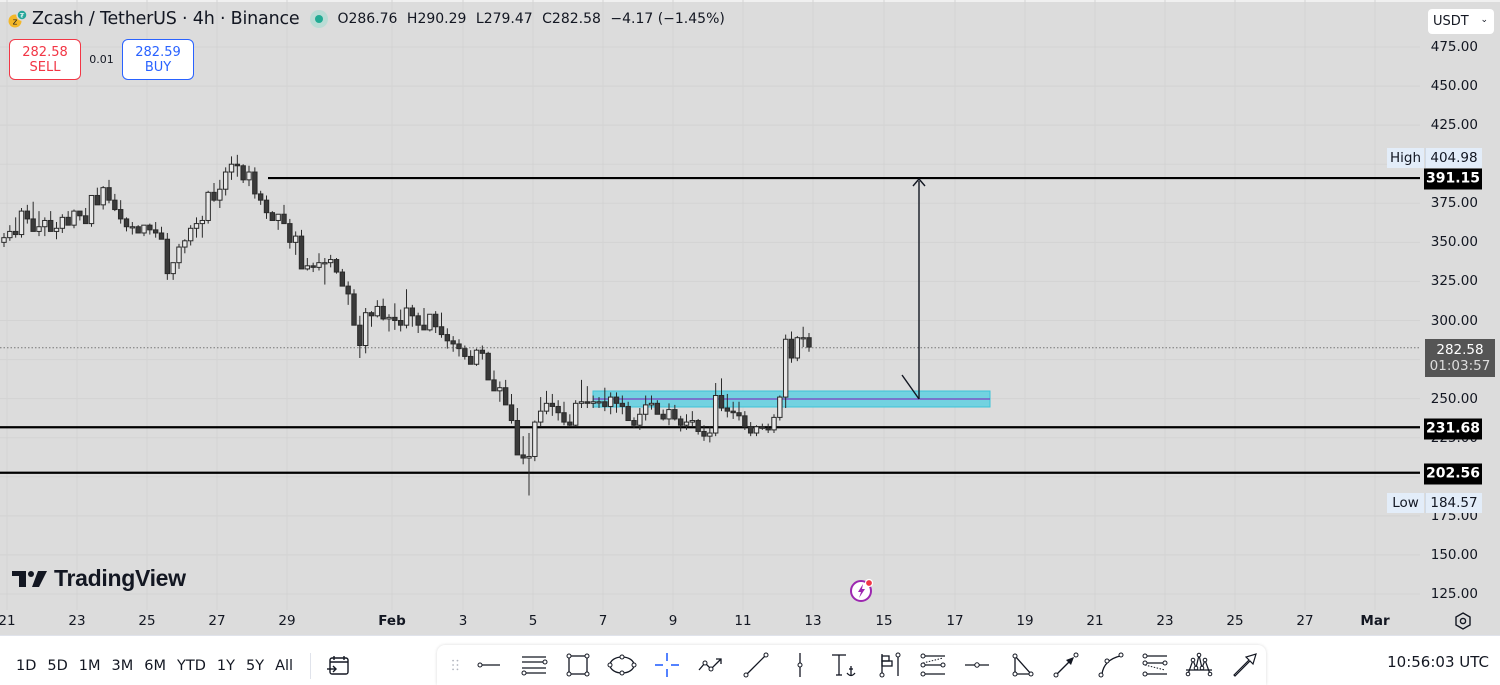  What do you see at coordinates (667, 19) in the screenshot?
I see `change-value: −4.17 (−1.45%)` at bounding box center [667, 19].